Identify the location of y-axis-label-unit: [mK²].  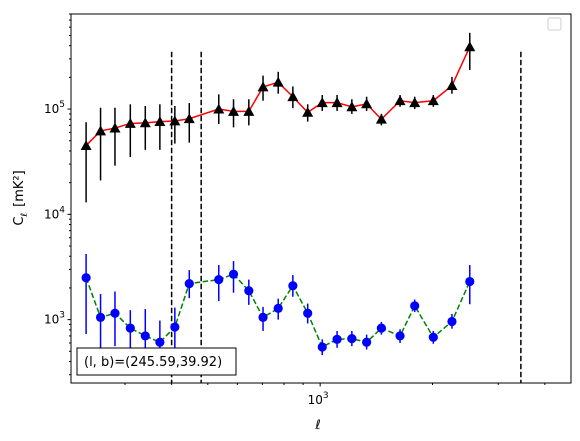
(19, 188).